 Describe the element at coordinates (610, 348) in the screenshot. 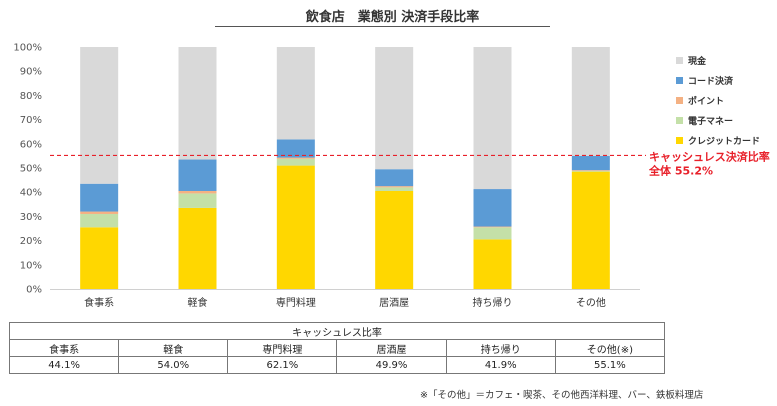

I see `table-header-cell: その他(※)` at that location.